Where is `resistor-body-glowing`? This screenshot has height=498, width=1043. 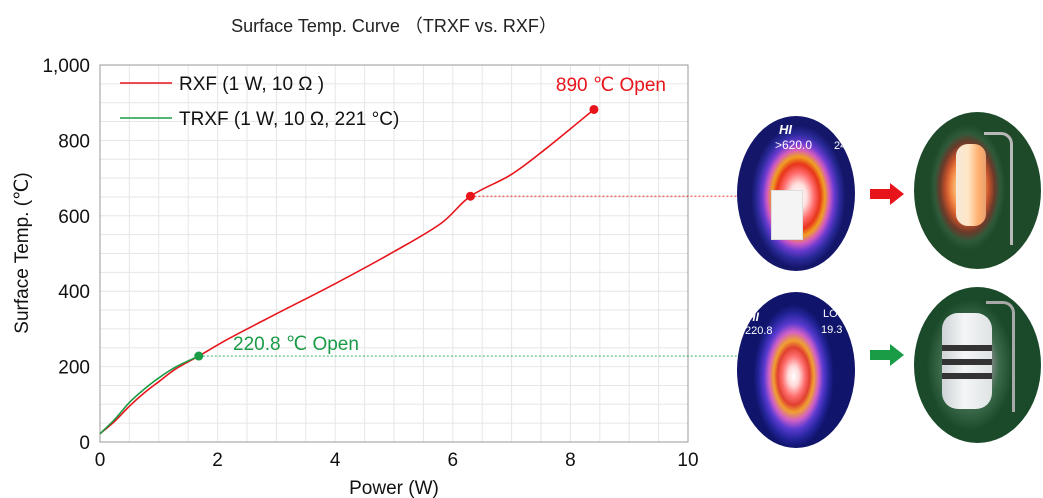
resistor-body-glowing is located at coordinates (971, 185).